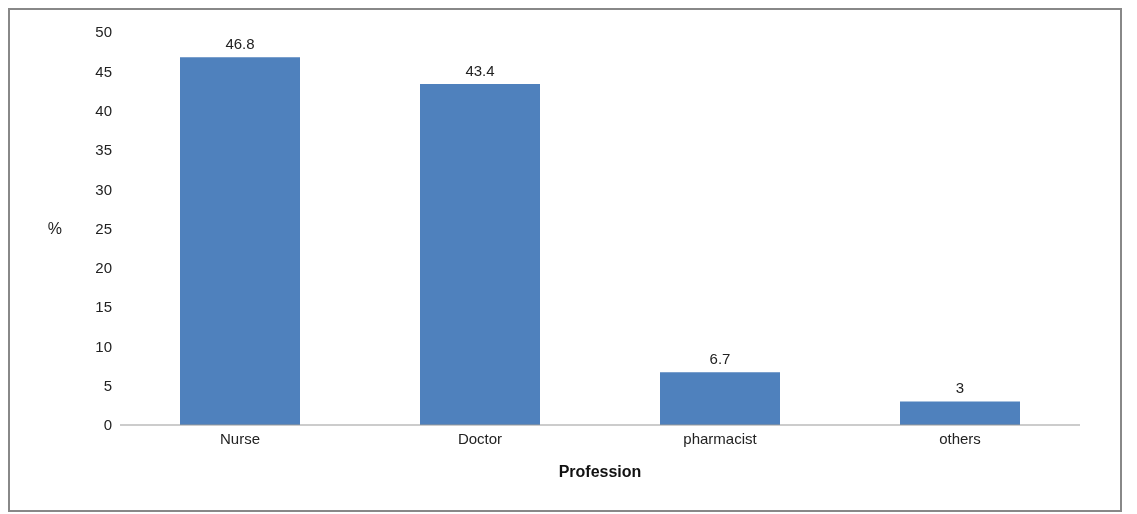  What do you see at coordinates (103, 71) in the screenshot?
I see `y-tick-label: 45` at bounding box center [103, 71].